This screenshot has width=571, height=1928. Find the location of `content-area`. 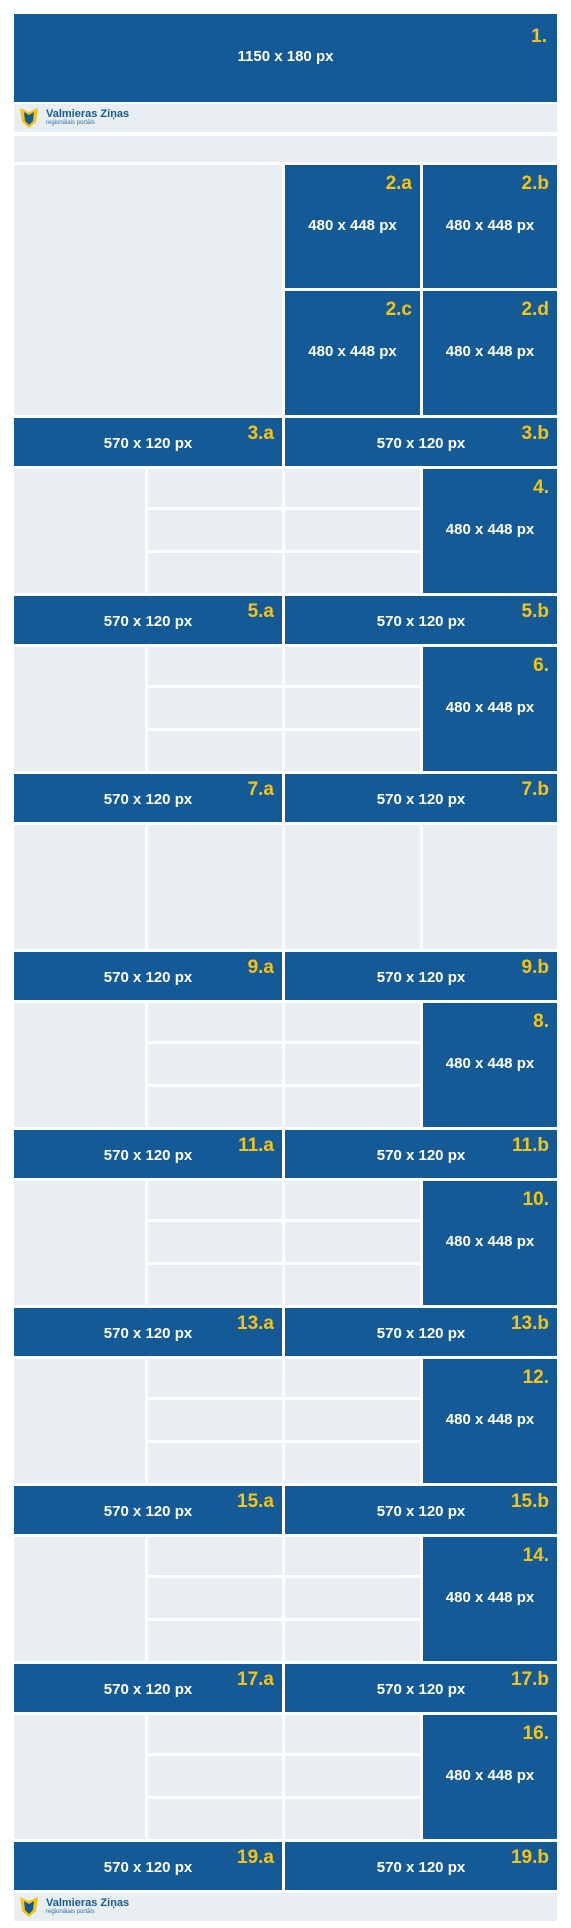

content-area is located at coordinates (148, 290).